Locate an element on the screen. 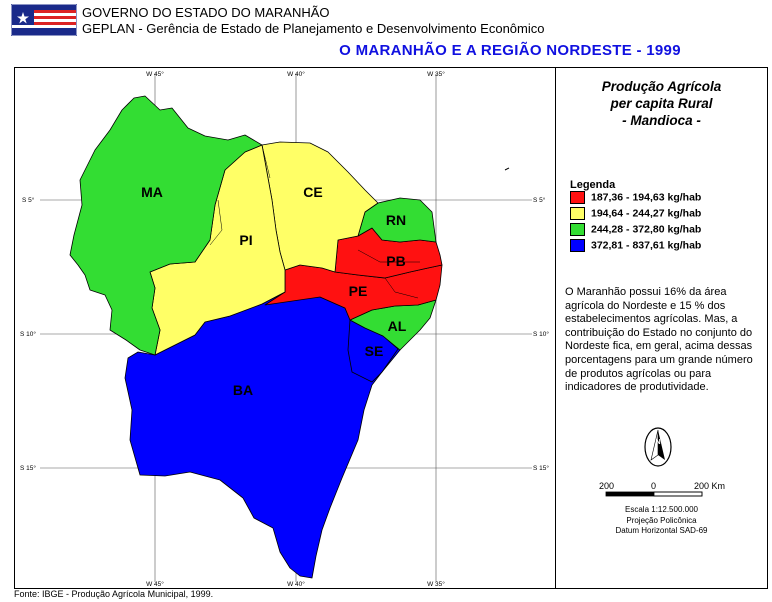  legend-item: 244,28 - 372,80 kg/hab is located at coordinates (635, 229).